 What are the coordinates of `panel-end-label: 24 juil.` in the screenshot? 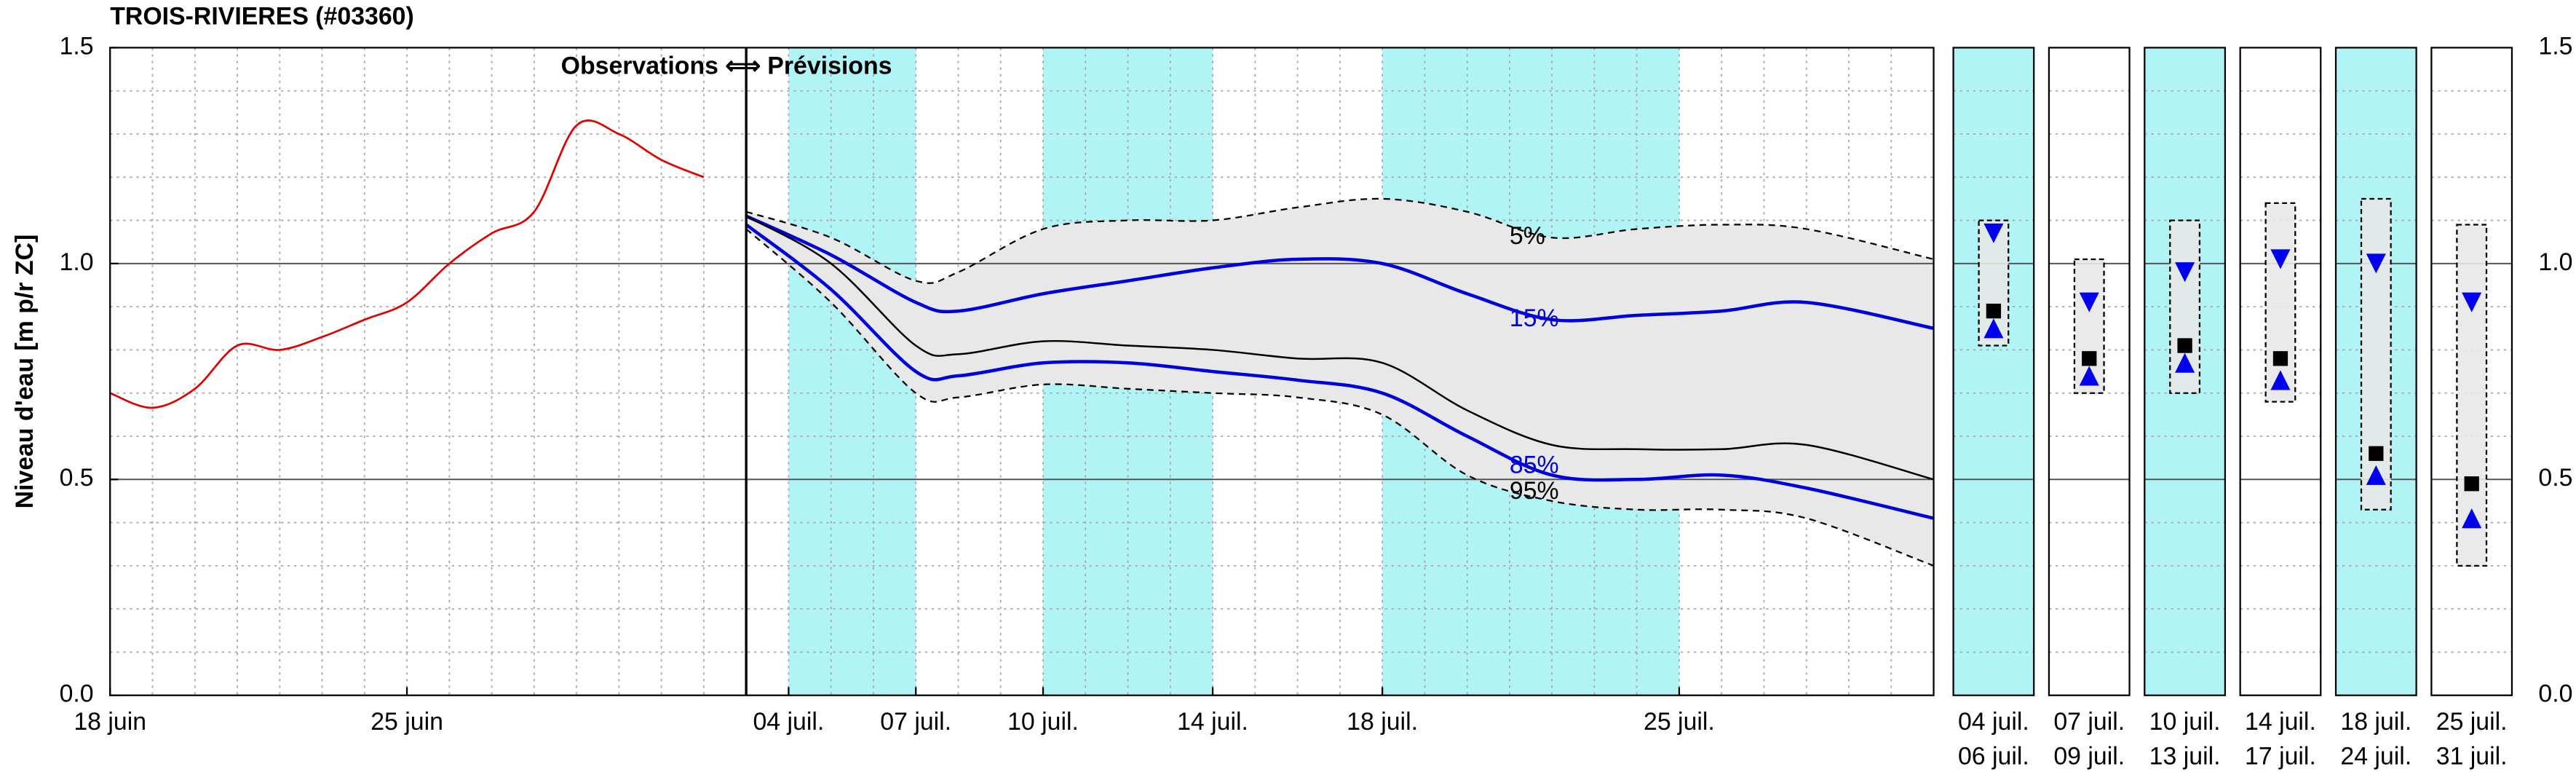 It's located at (2375, 756).